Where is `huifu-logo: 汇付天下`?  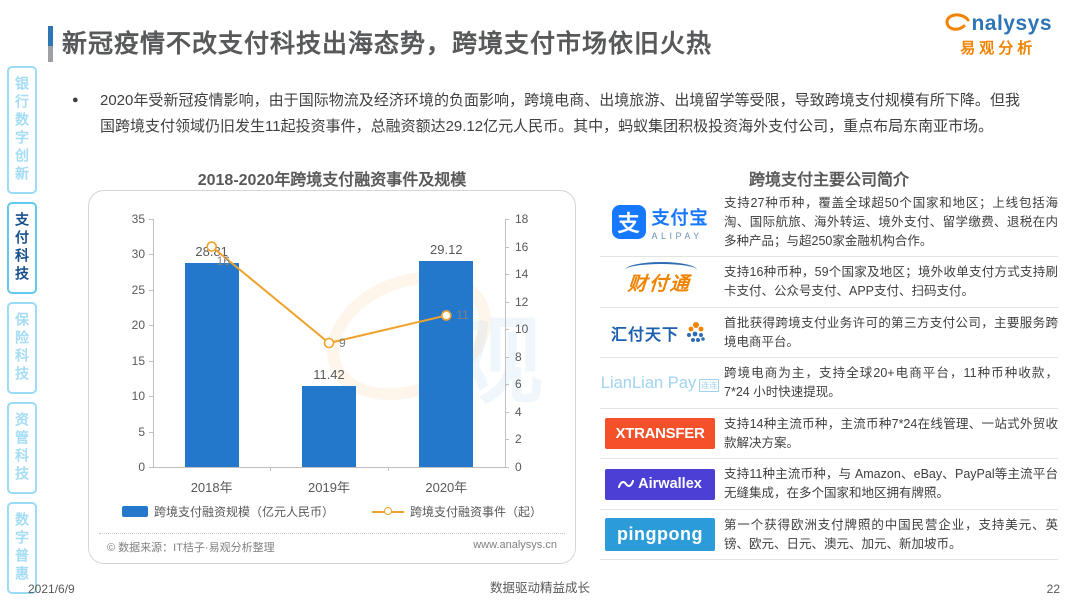
huifu-logo: 汇付天下 is located at coordinates (660, 333).